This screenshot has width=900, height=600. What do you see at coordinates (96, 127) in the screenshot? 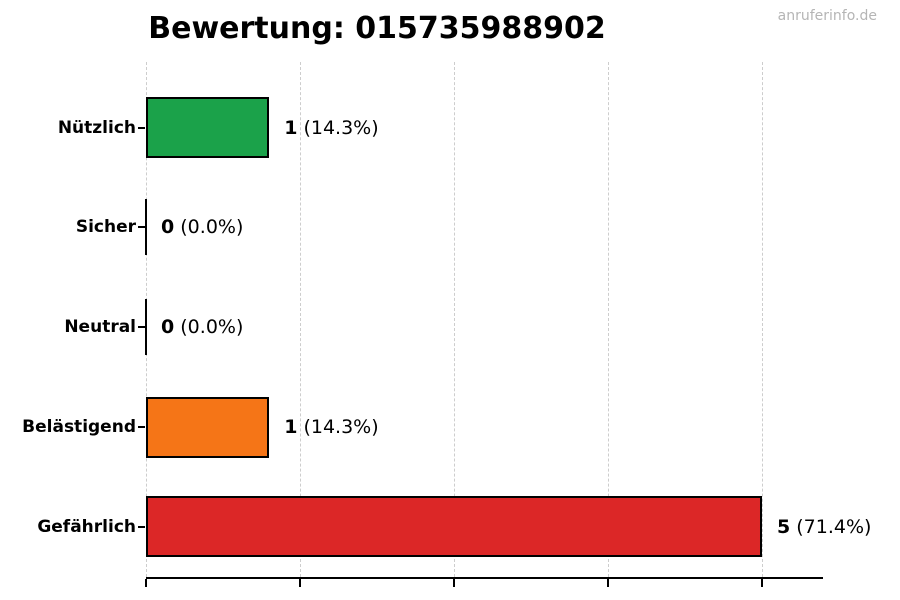
I see `category-label: Nützlich` at bounding box center [96, 127].